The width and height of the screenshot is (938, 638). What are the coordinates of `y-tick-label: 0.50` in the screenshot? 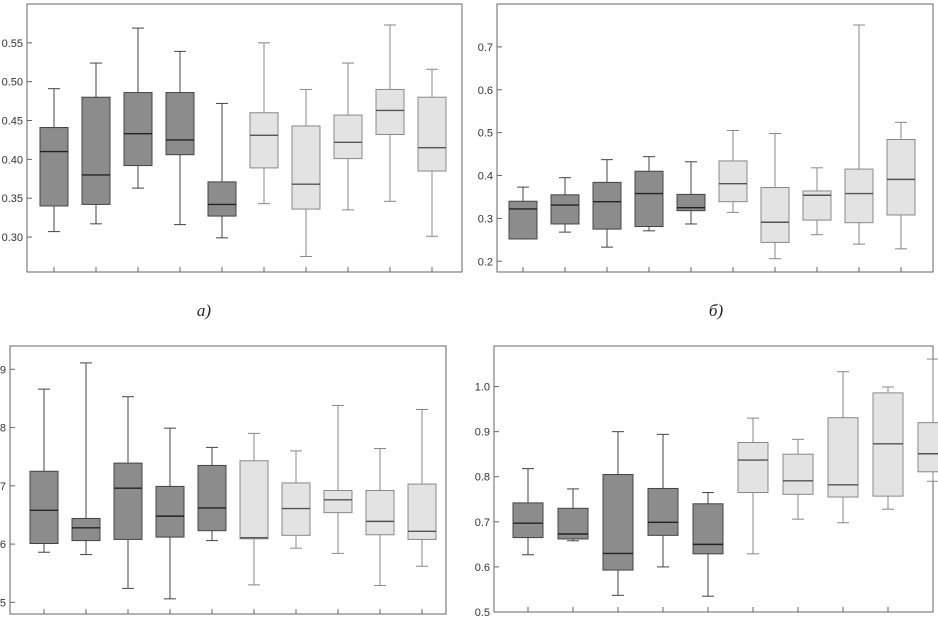 It's located at (12, 83).